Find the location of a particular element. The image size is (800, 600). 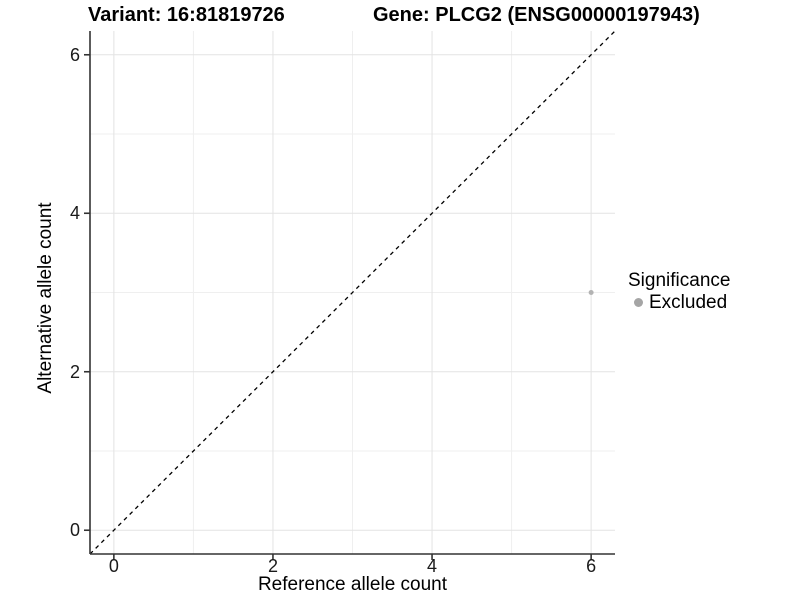

x-axis-title: Reference allele count is located at coordinates (352, 584).